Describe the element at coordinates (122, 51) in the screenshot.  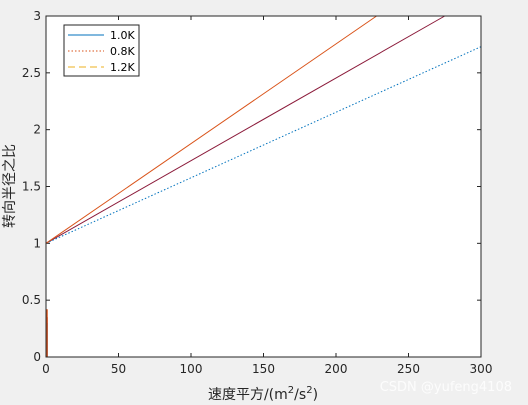
I see `legend-label-0.8K: 0.8K` at that location.